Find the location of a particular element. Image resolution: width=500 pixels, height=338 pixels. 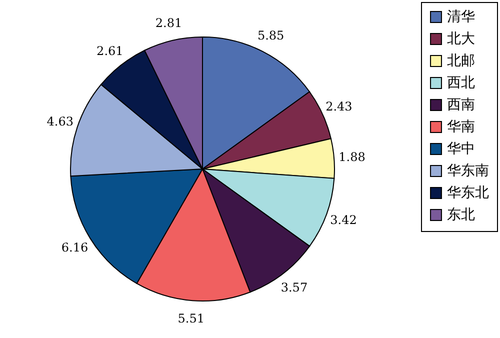

legend-label: 北邮 is located at coordinates (461, 61).